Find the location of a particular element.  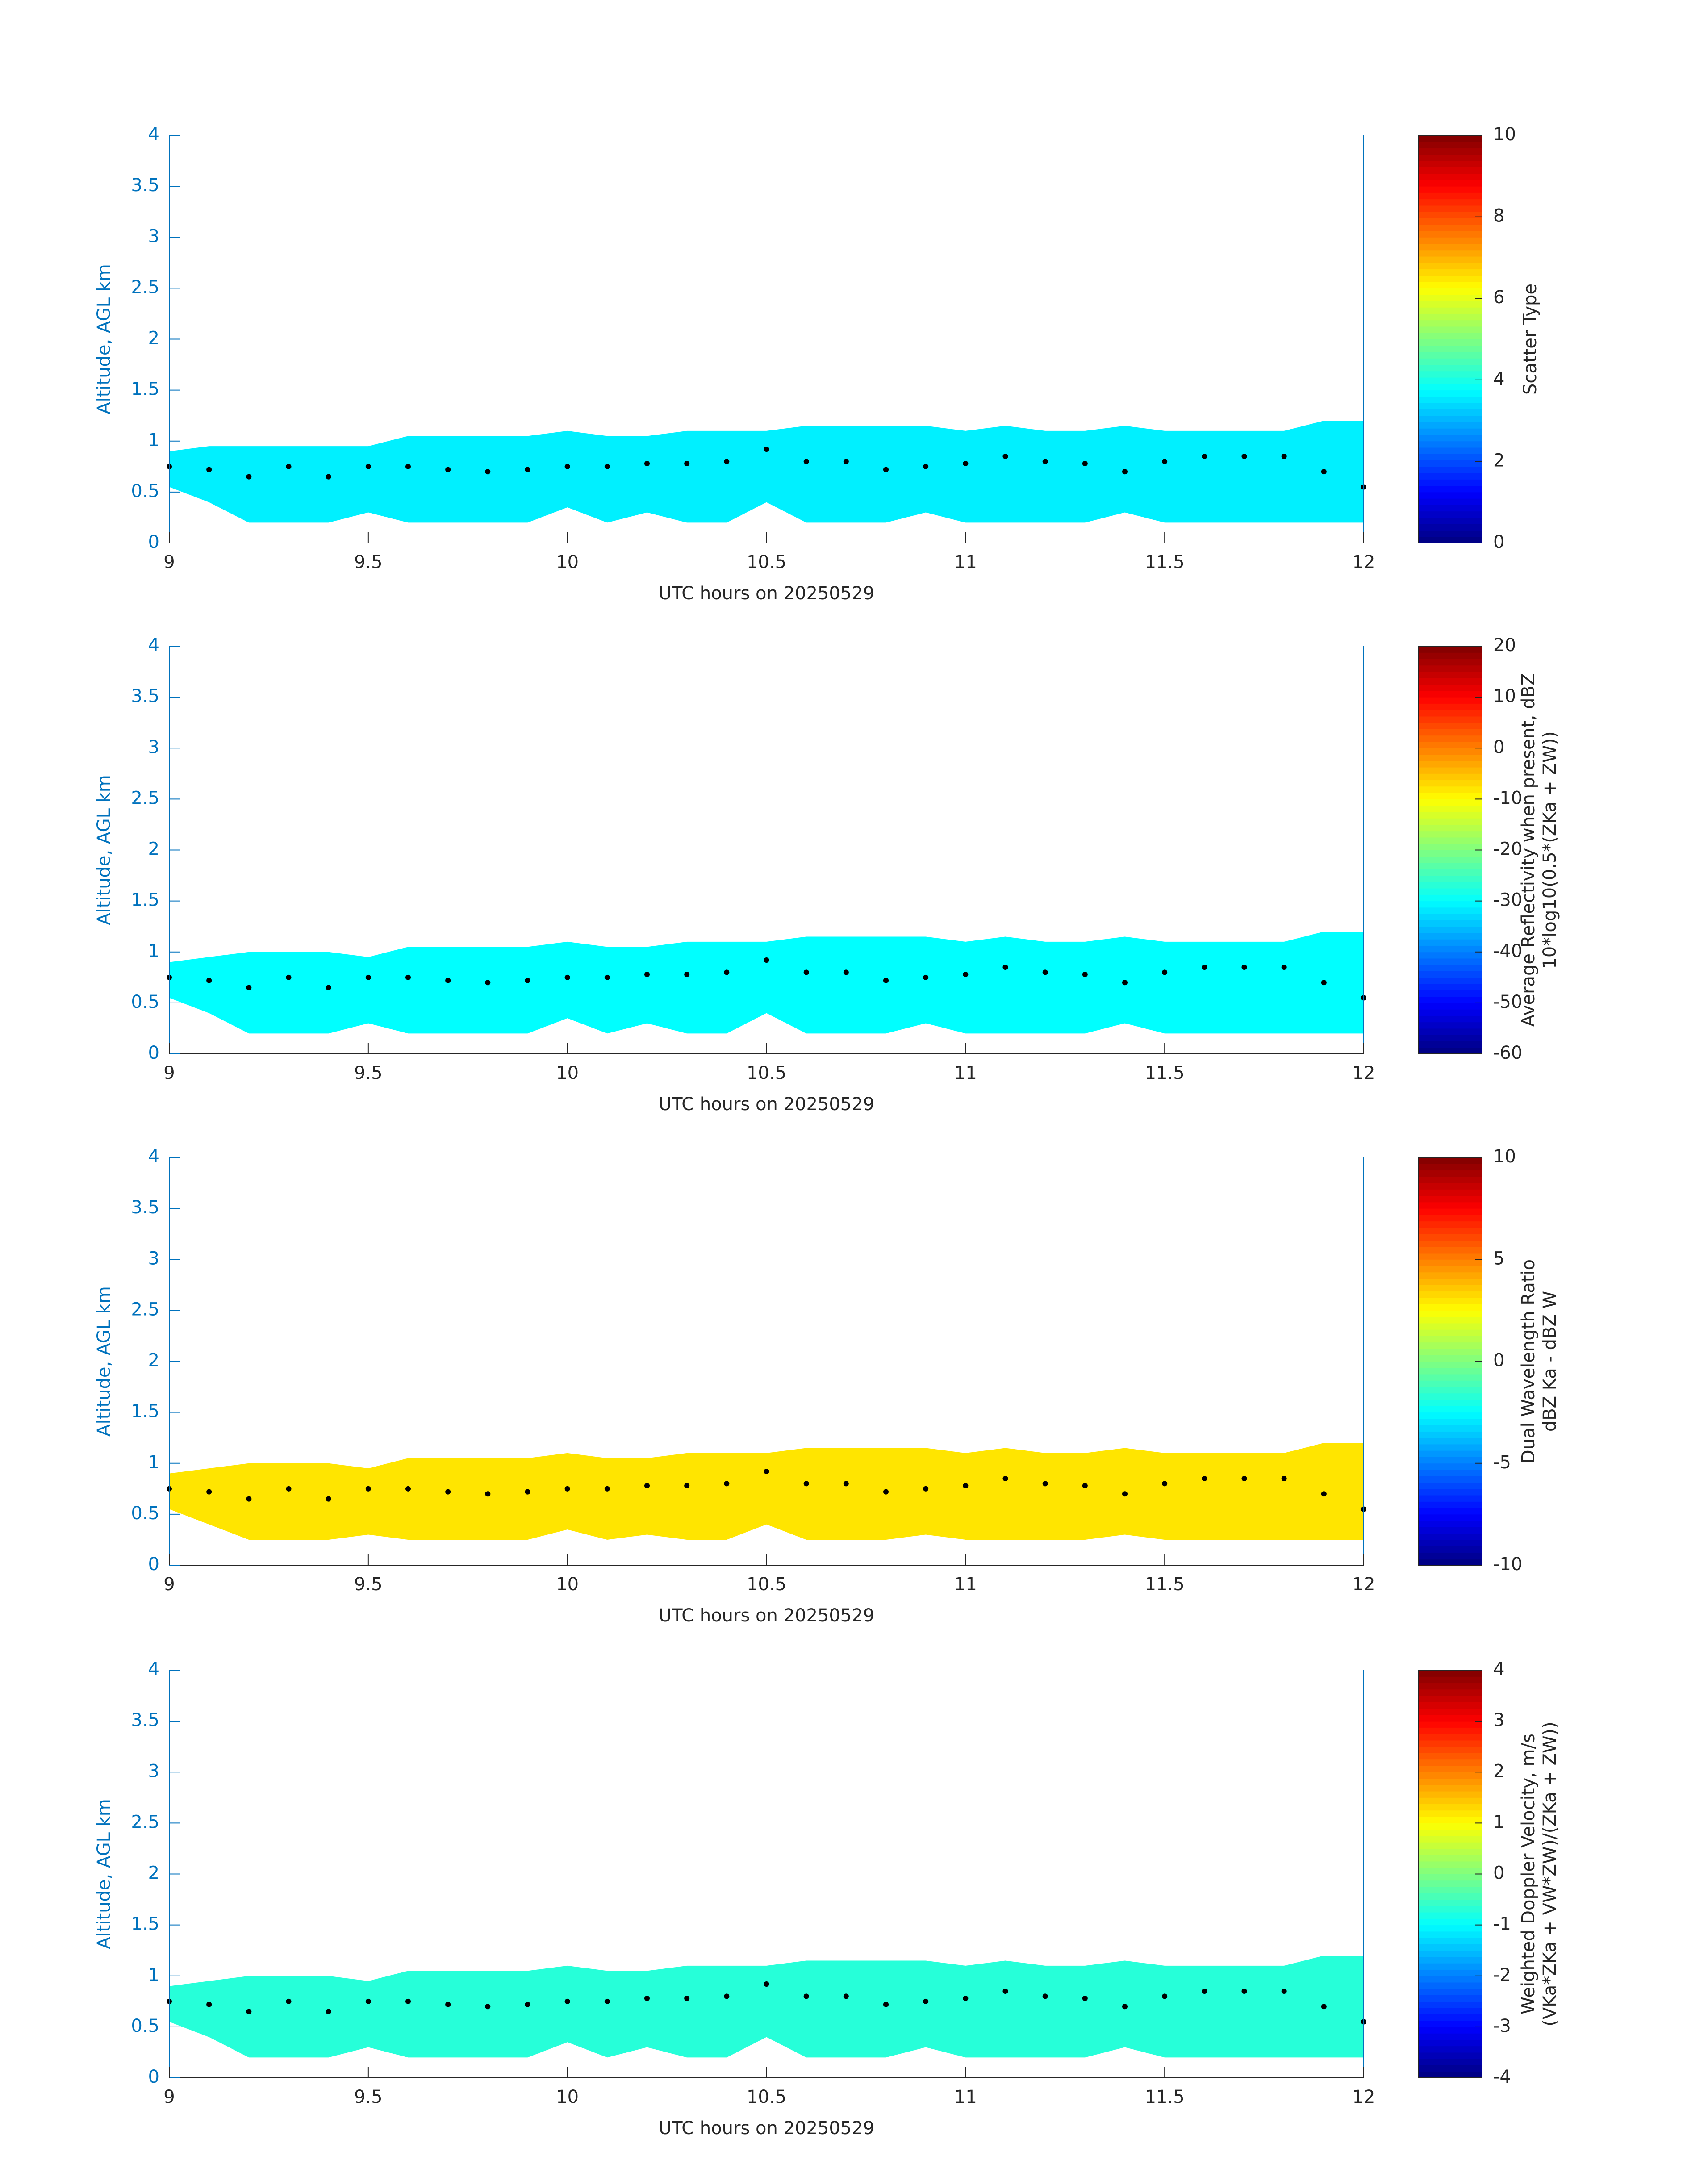

y-axis-label: Altitude, AGL km is located at coordinates (104, 1874).